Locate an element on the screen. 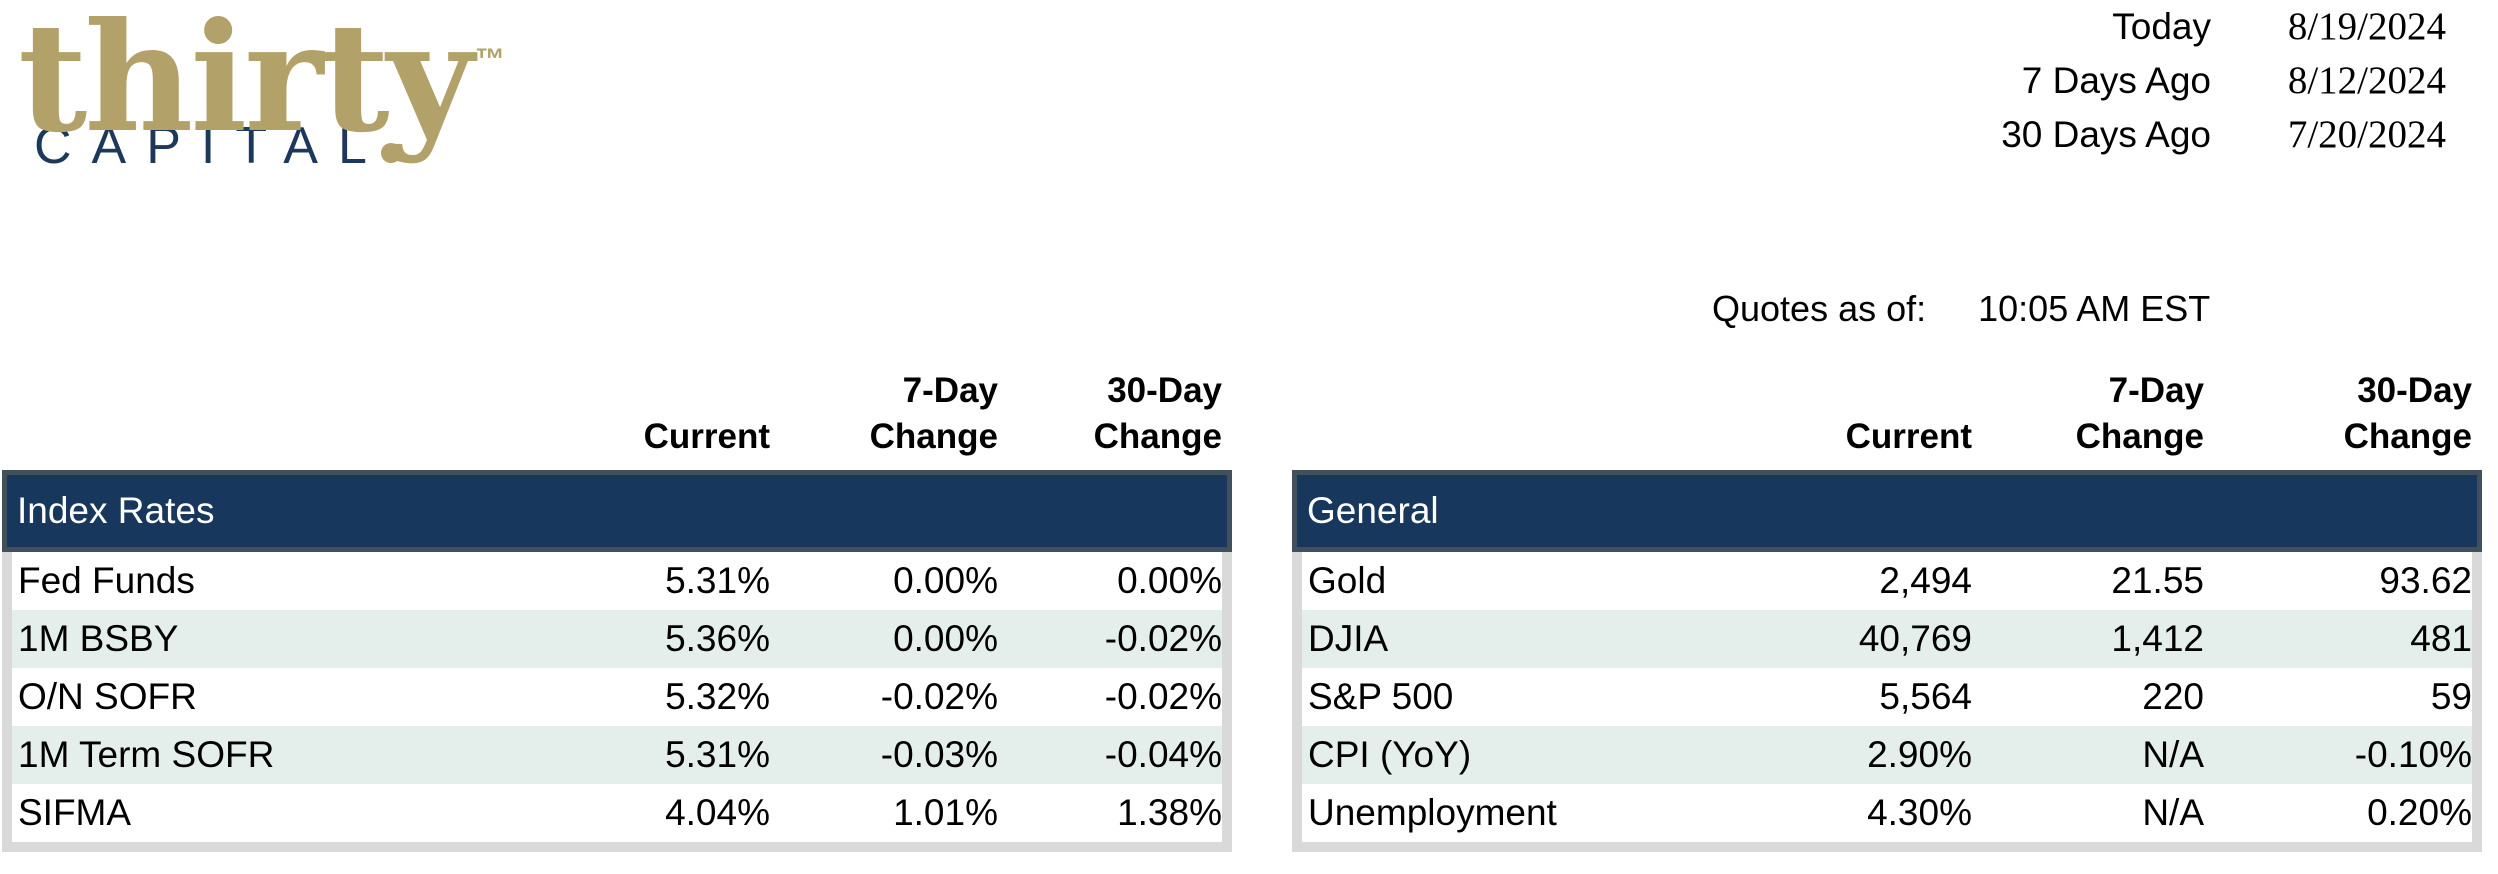 The image size is (2498, 874). logo-subtitle: CAPITAL is located at coordinates (210, 145).